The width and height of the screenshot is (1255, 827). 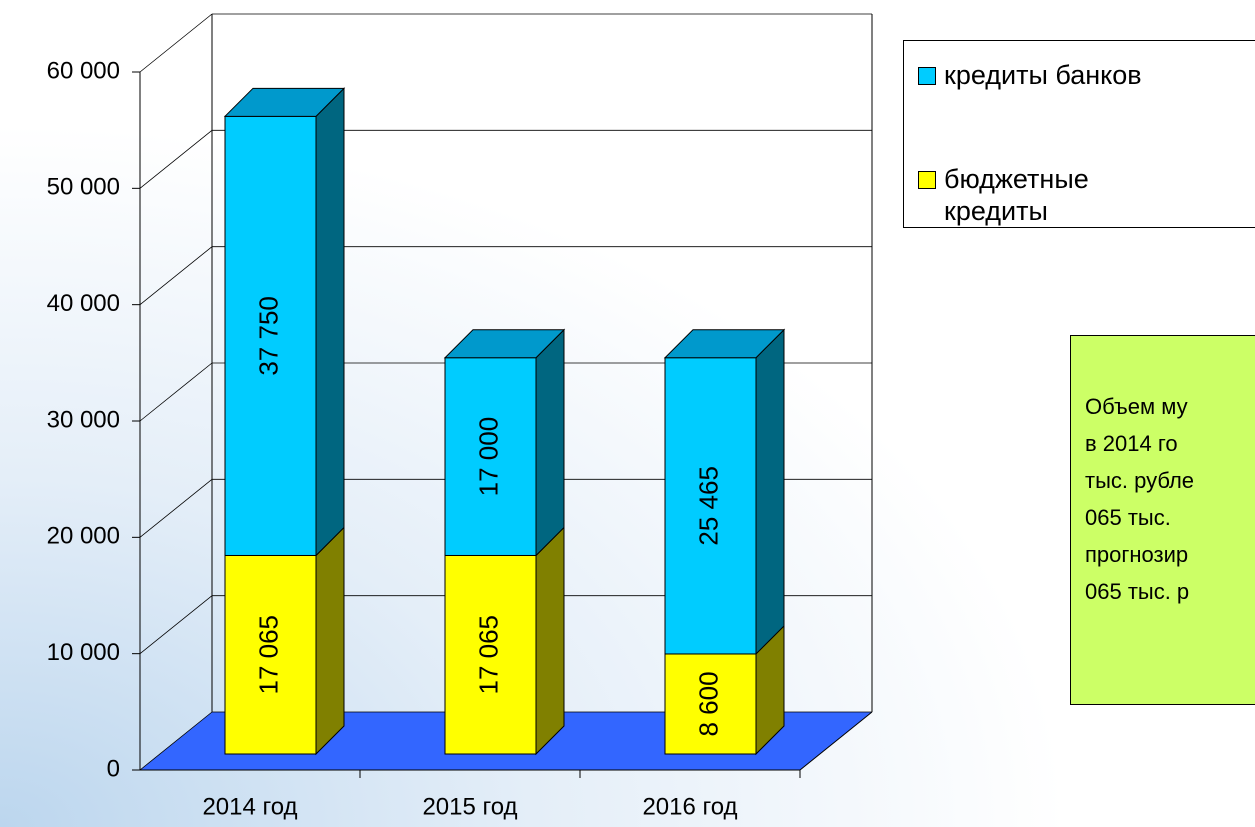 I want to click on y-tick-label: 30 000, so click(x=83, y=419).